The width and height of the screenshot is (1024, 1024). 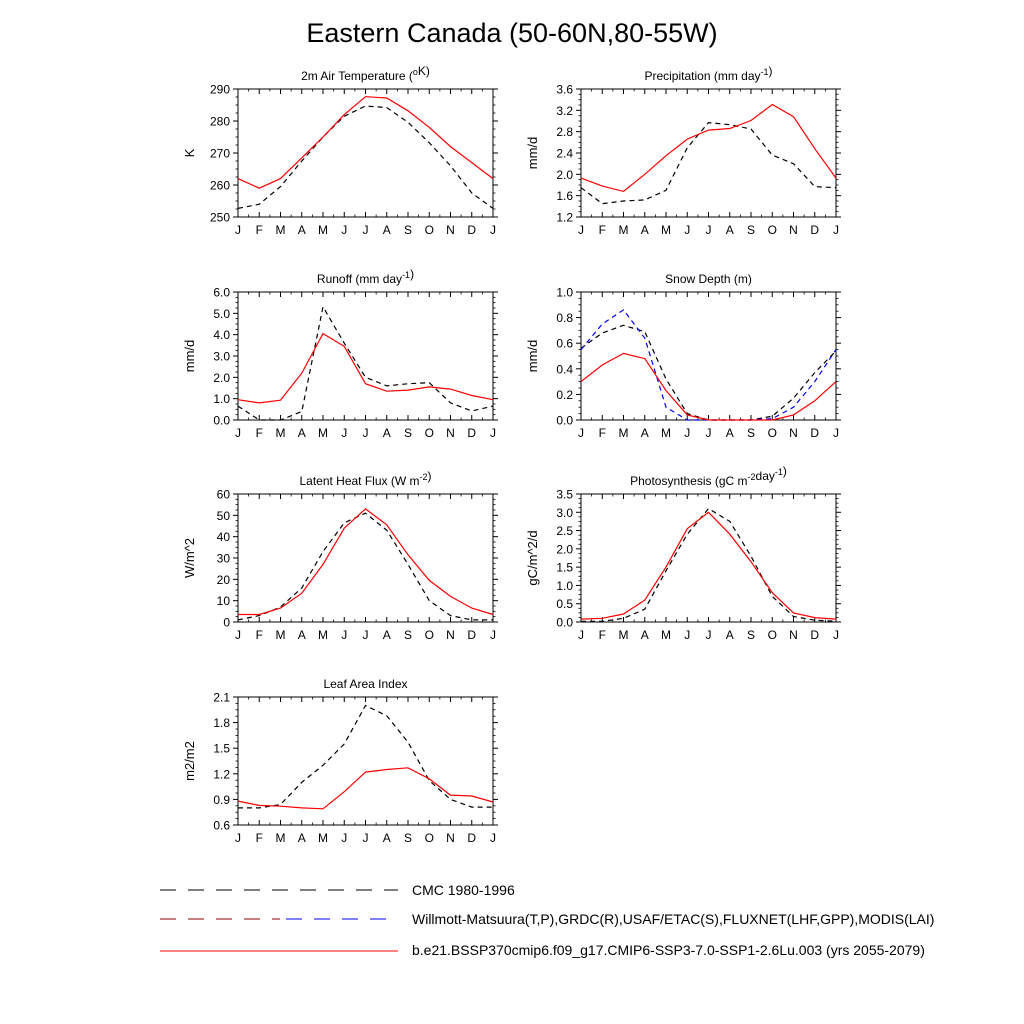 What do you see at coordinates (564, 218) in the screenshot?
I see `y-tick-label: 1.2` at bounding box center [564, 218].